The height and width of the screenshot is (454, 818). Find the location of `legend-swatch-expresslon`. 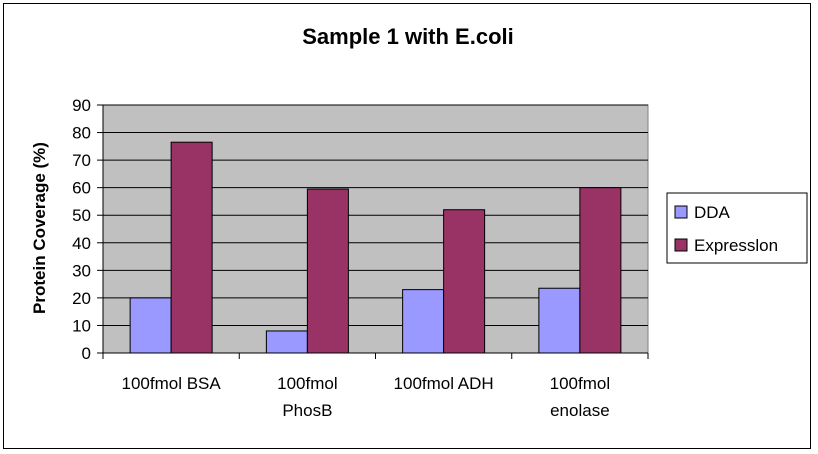

legend-swatch-expresslon is located at coordinates (681, 245).